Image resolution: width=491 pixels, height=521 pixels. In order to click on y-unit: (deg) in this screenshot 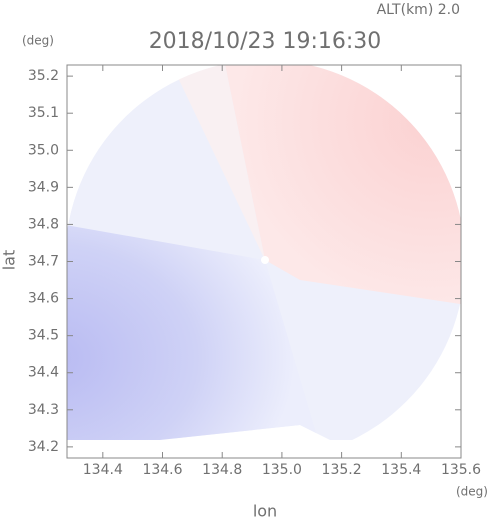, I will do `click(38, 41)`.